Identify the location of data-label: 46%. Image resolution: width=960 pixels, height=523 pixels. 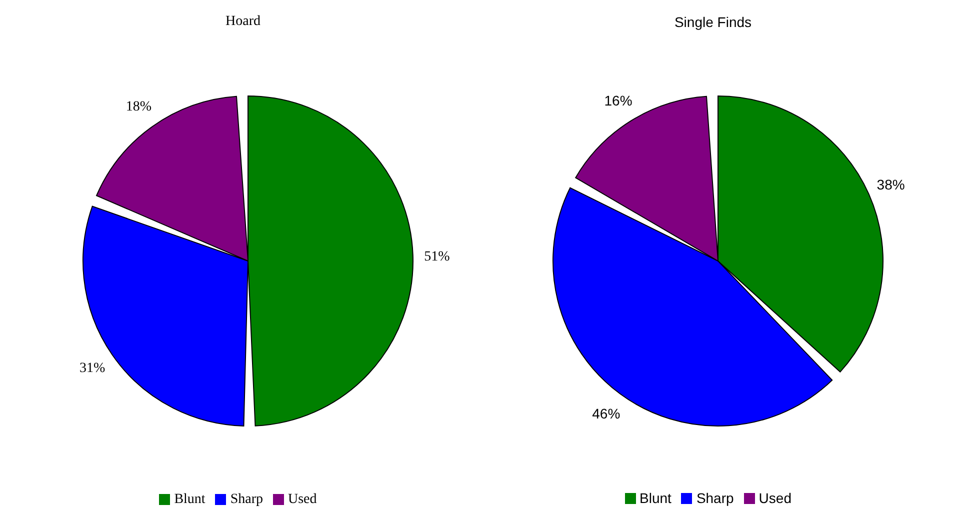
(606, 413).